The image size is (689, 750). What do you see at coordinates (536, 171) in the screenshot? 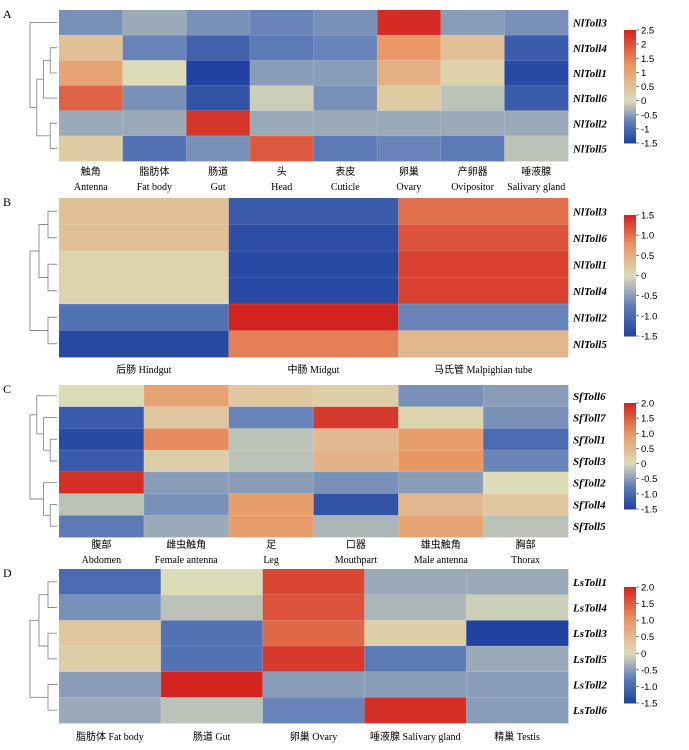
I see `column-label-zh: 唾液腺` at bounding box center [536, 171].